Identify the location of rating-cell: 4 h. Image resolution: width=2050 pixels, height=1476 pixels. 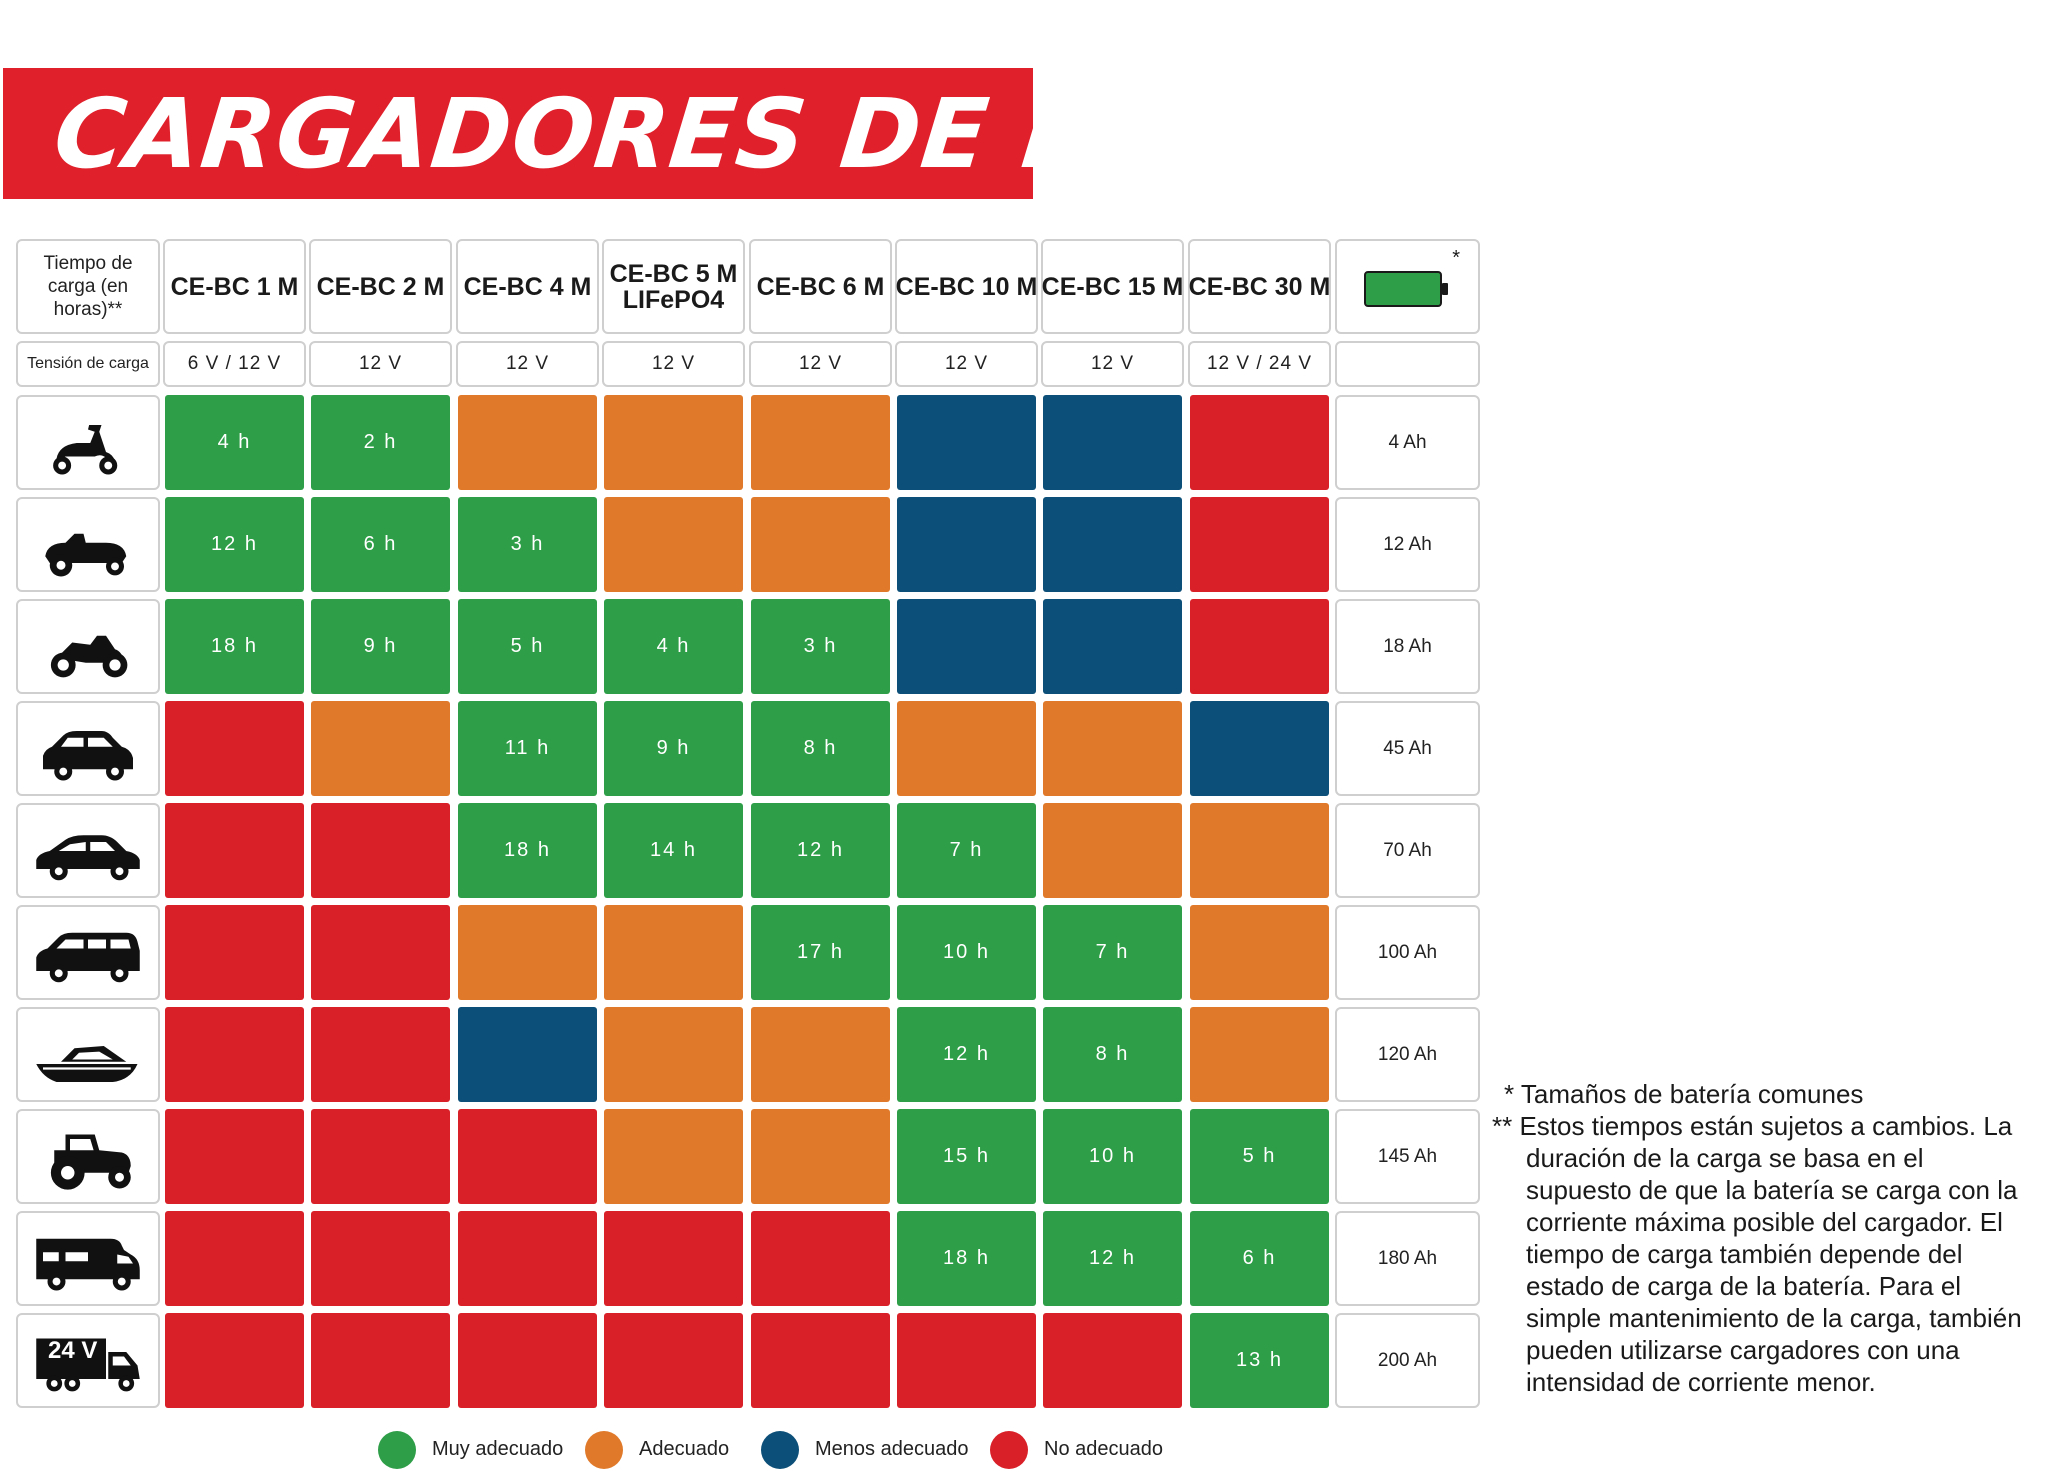
(673, 646).